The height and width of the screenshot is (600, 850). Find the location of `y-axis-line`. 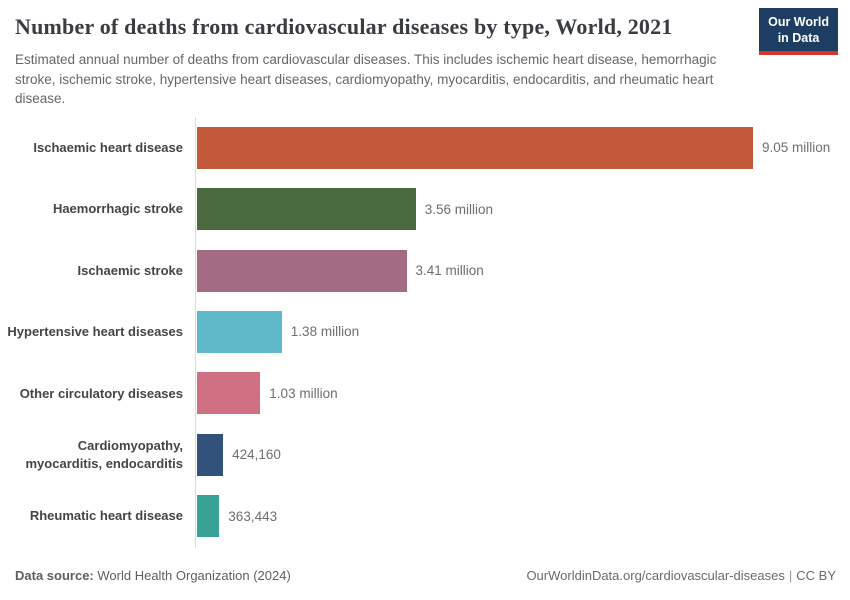

y-axis-line is located at coordinates (195, 332).